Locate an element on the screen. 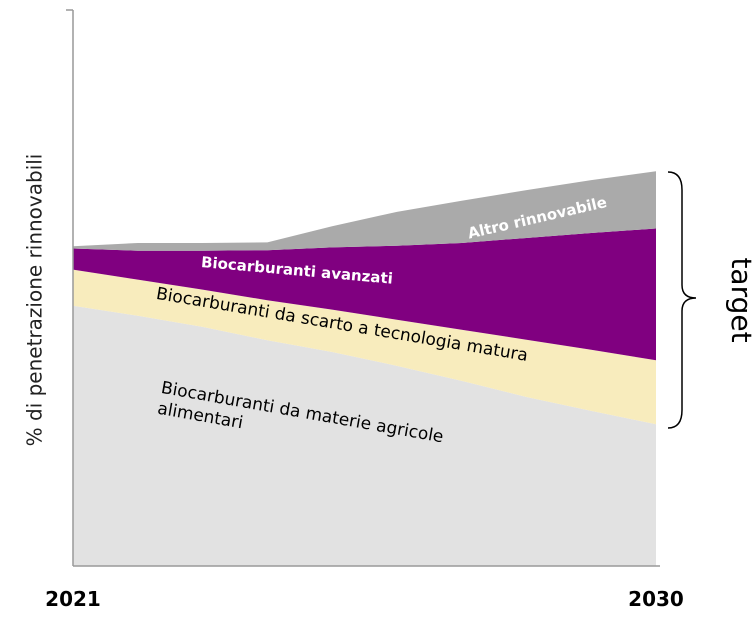 The height and width of the screenshot is (619, 754). x-tick-label: 2030 is located at coordinates (656, 599).